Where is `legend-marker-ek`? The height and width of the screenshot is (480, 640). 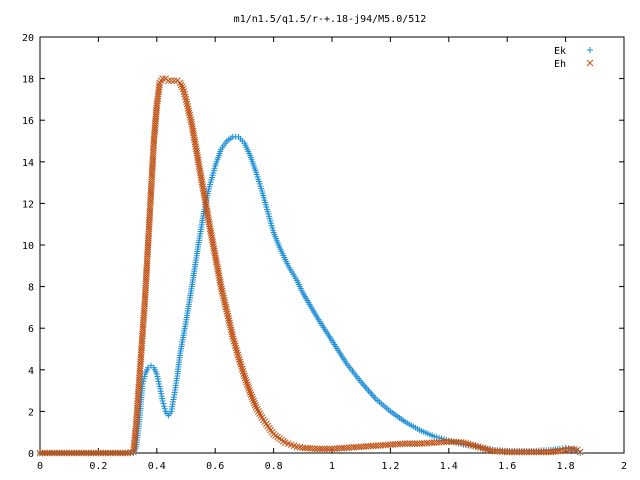
legend-marker-ek is located at coordinates (590, 50).